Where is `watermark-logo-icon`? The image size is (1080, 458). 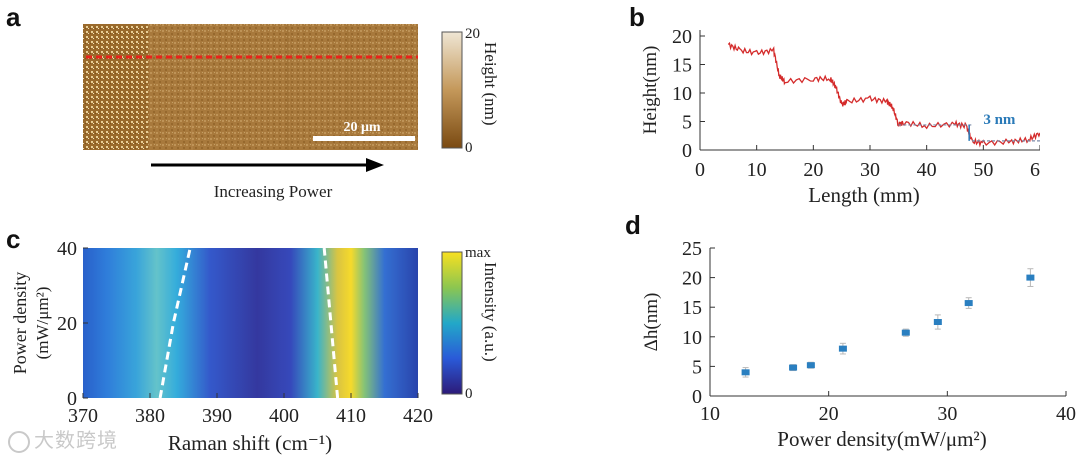 watermark-logo-icon is located at coordinates (19, 441).